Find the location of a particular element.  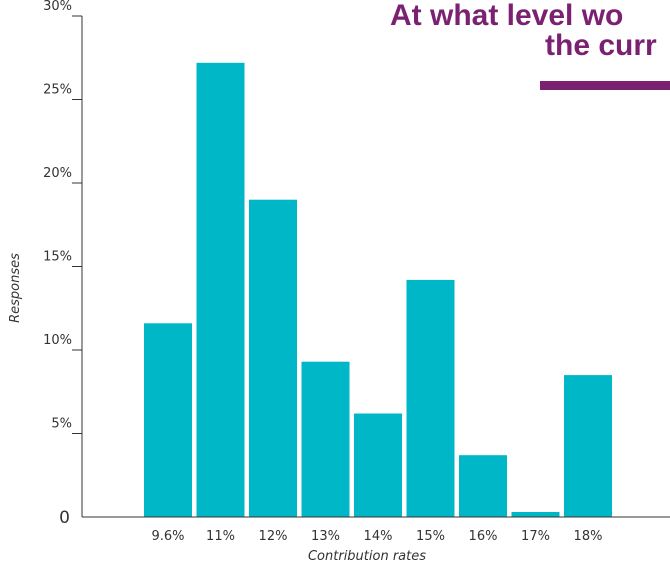

x-tick-label: 9.6% is located at coordinates (167, 536).